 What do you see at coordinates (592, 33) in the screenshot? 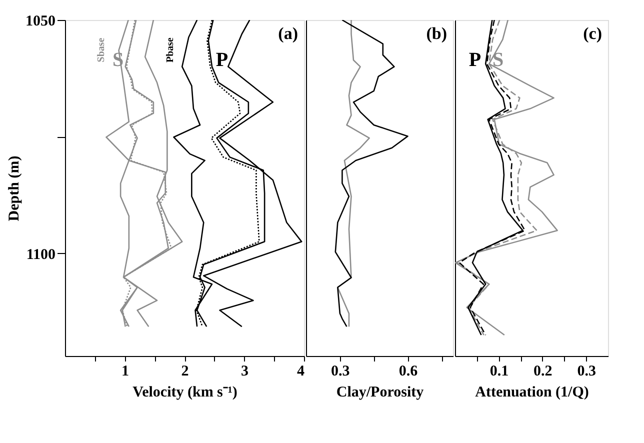
I see `annotation: (c)` at bounding box center [592, 33].